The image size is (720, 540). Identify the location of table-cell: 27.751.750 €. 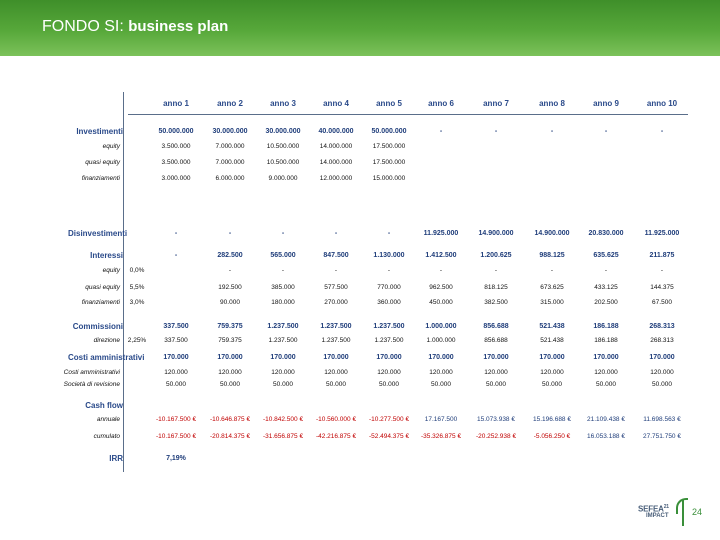
(662, 436).